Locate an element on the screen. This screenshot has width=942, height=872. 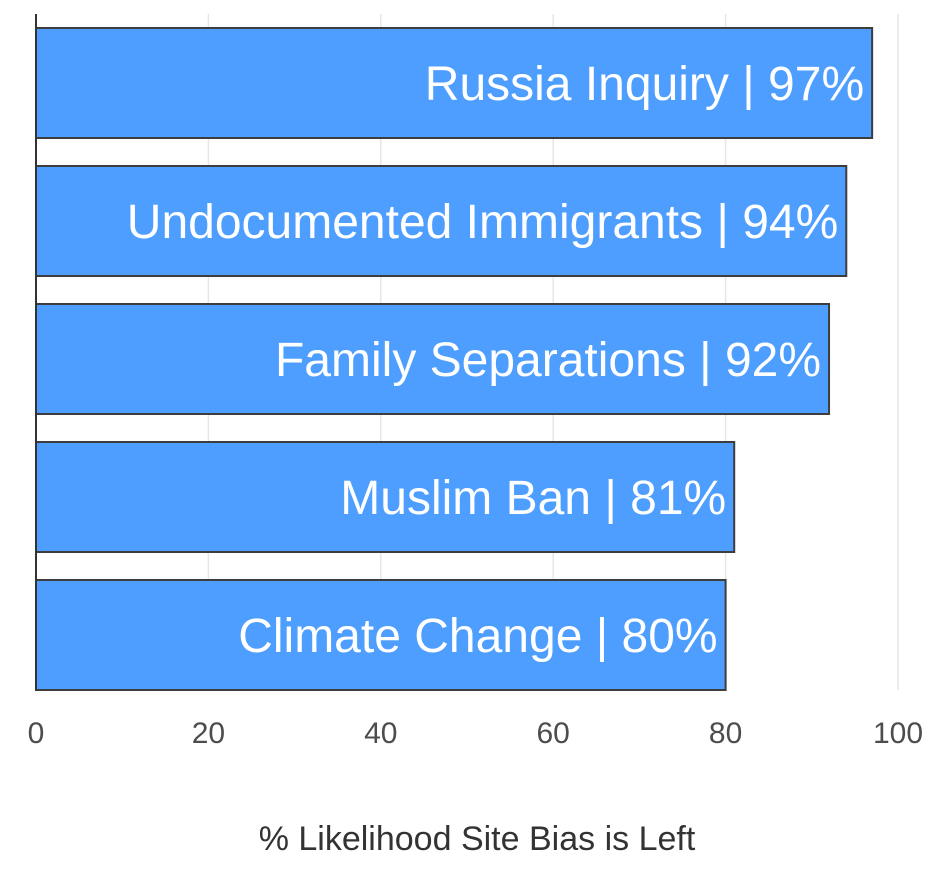
bar-label: Russia Inquiry | 97% is located at coordinates (644, 84).